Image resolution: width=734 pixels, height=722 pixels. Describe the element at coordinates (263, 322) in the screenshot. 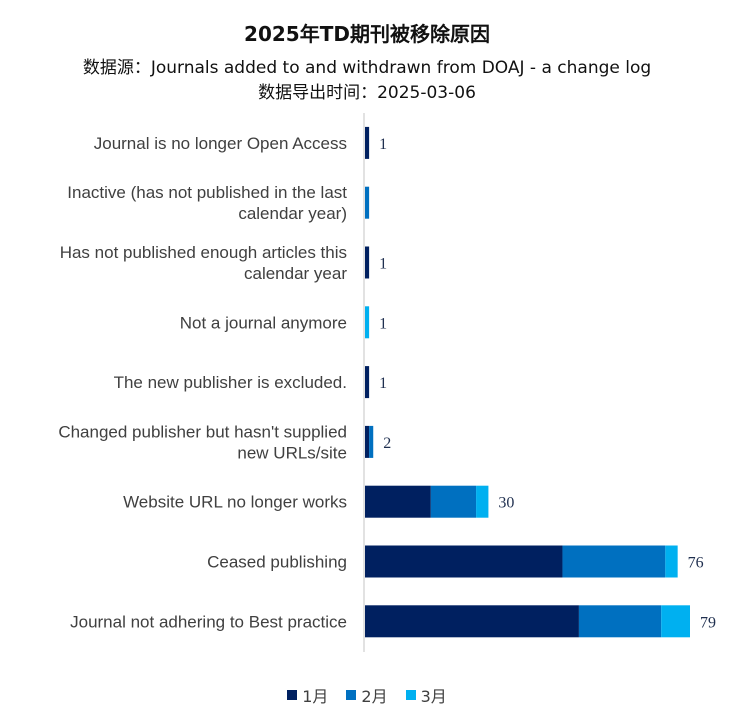

I see `category-label: Not a journal anymore` at that location.